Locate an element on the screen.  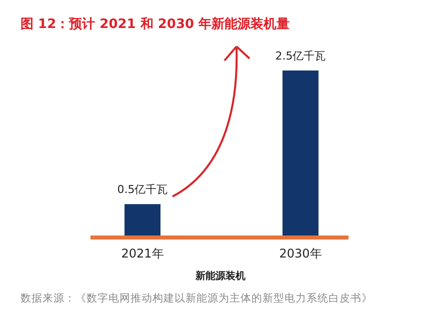
data-label: 0.5亿千瓦 is located at coordinates (142, 189).